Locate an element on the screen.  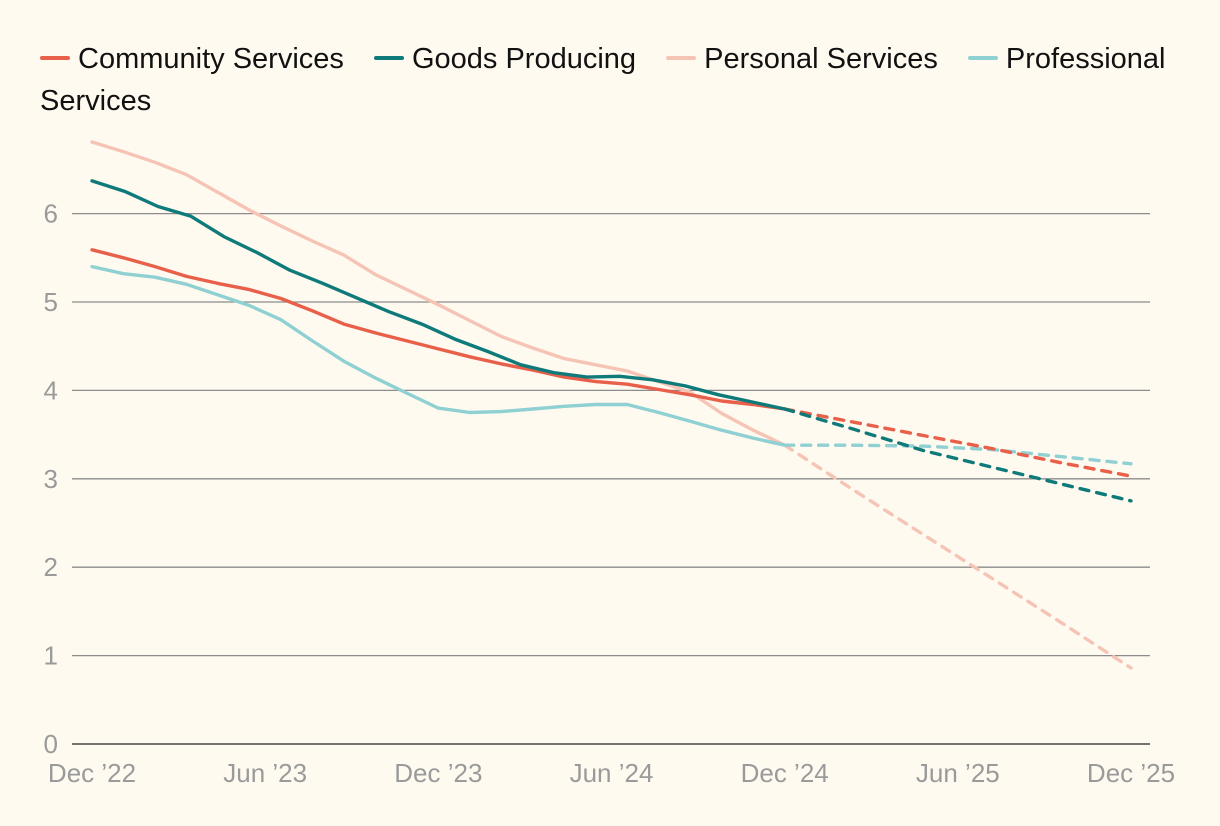
y-tick-label-1: 1 is located at coordinates (51, 656).